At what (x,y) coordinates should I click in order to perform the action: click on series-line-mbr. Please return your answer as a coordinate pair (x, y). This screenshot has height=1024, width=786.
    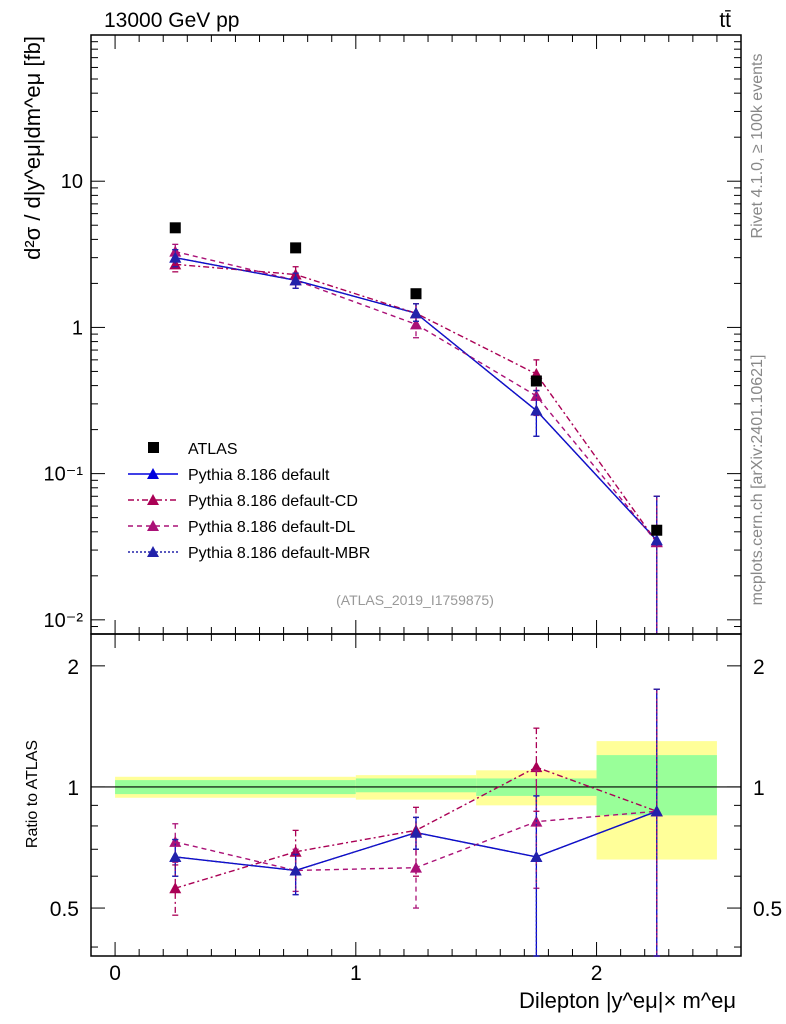
    Looking at the image, I should click on (416, 841).